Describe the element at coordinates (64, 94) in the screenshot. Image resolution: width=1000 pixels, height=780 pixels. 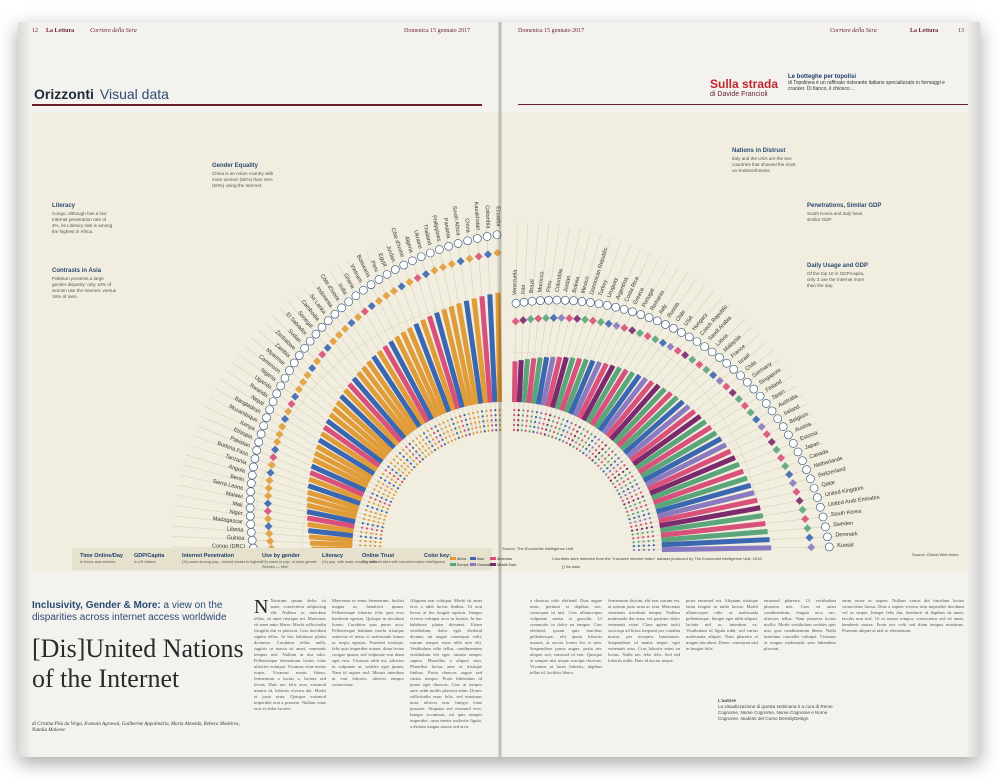
I see `section-name: Orizzonti` at that location.